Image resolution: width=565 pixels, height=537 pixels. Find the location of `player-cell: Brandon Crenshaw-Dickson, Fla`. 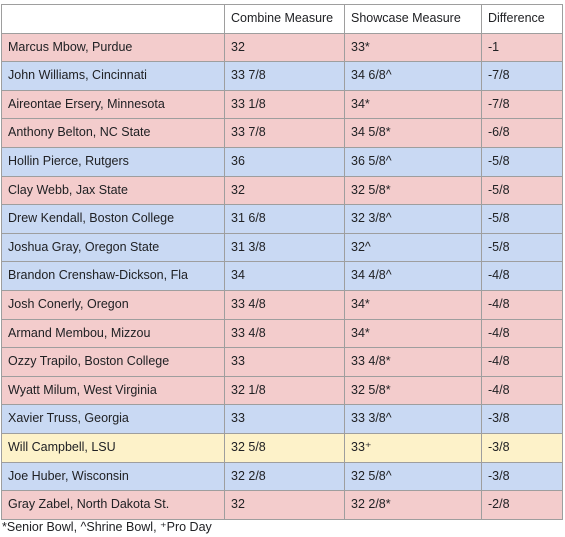

player-cell: Brandon Crenshaw-Dickson, Fla is located at coordinates (113, 276).